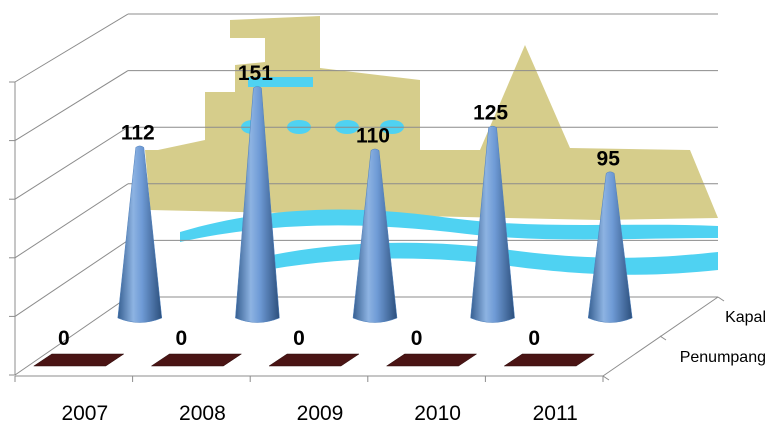 The image size is (768, 428). I want to click on penumpang-tile-2011, so click(549, 360).